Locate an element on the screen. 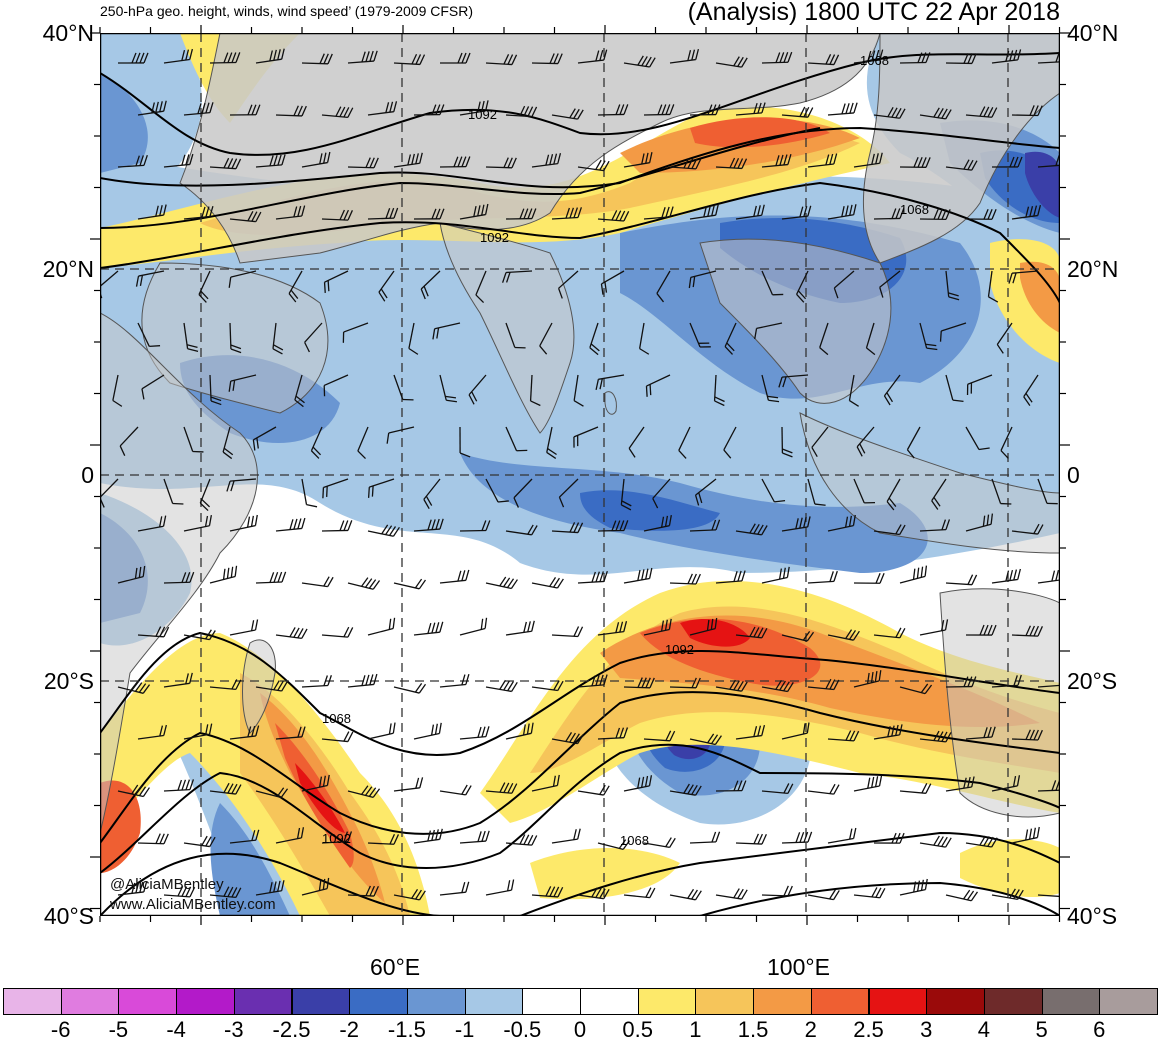  anomaly-plus-1.5-se-asia is located at coordinates (1040, 297).